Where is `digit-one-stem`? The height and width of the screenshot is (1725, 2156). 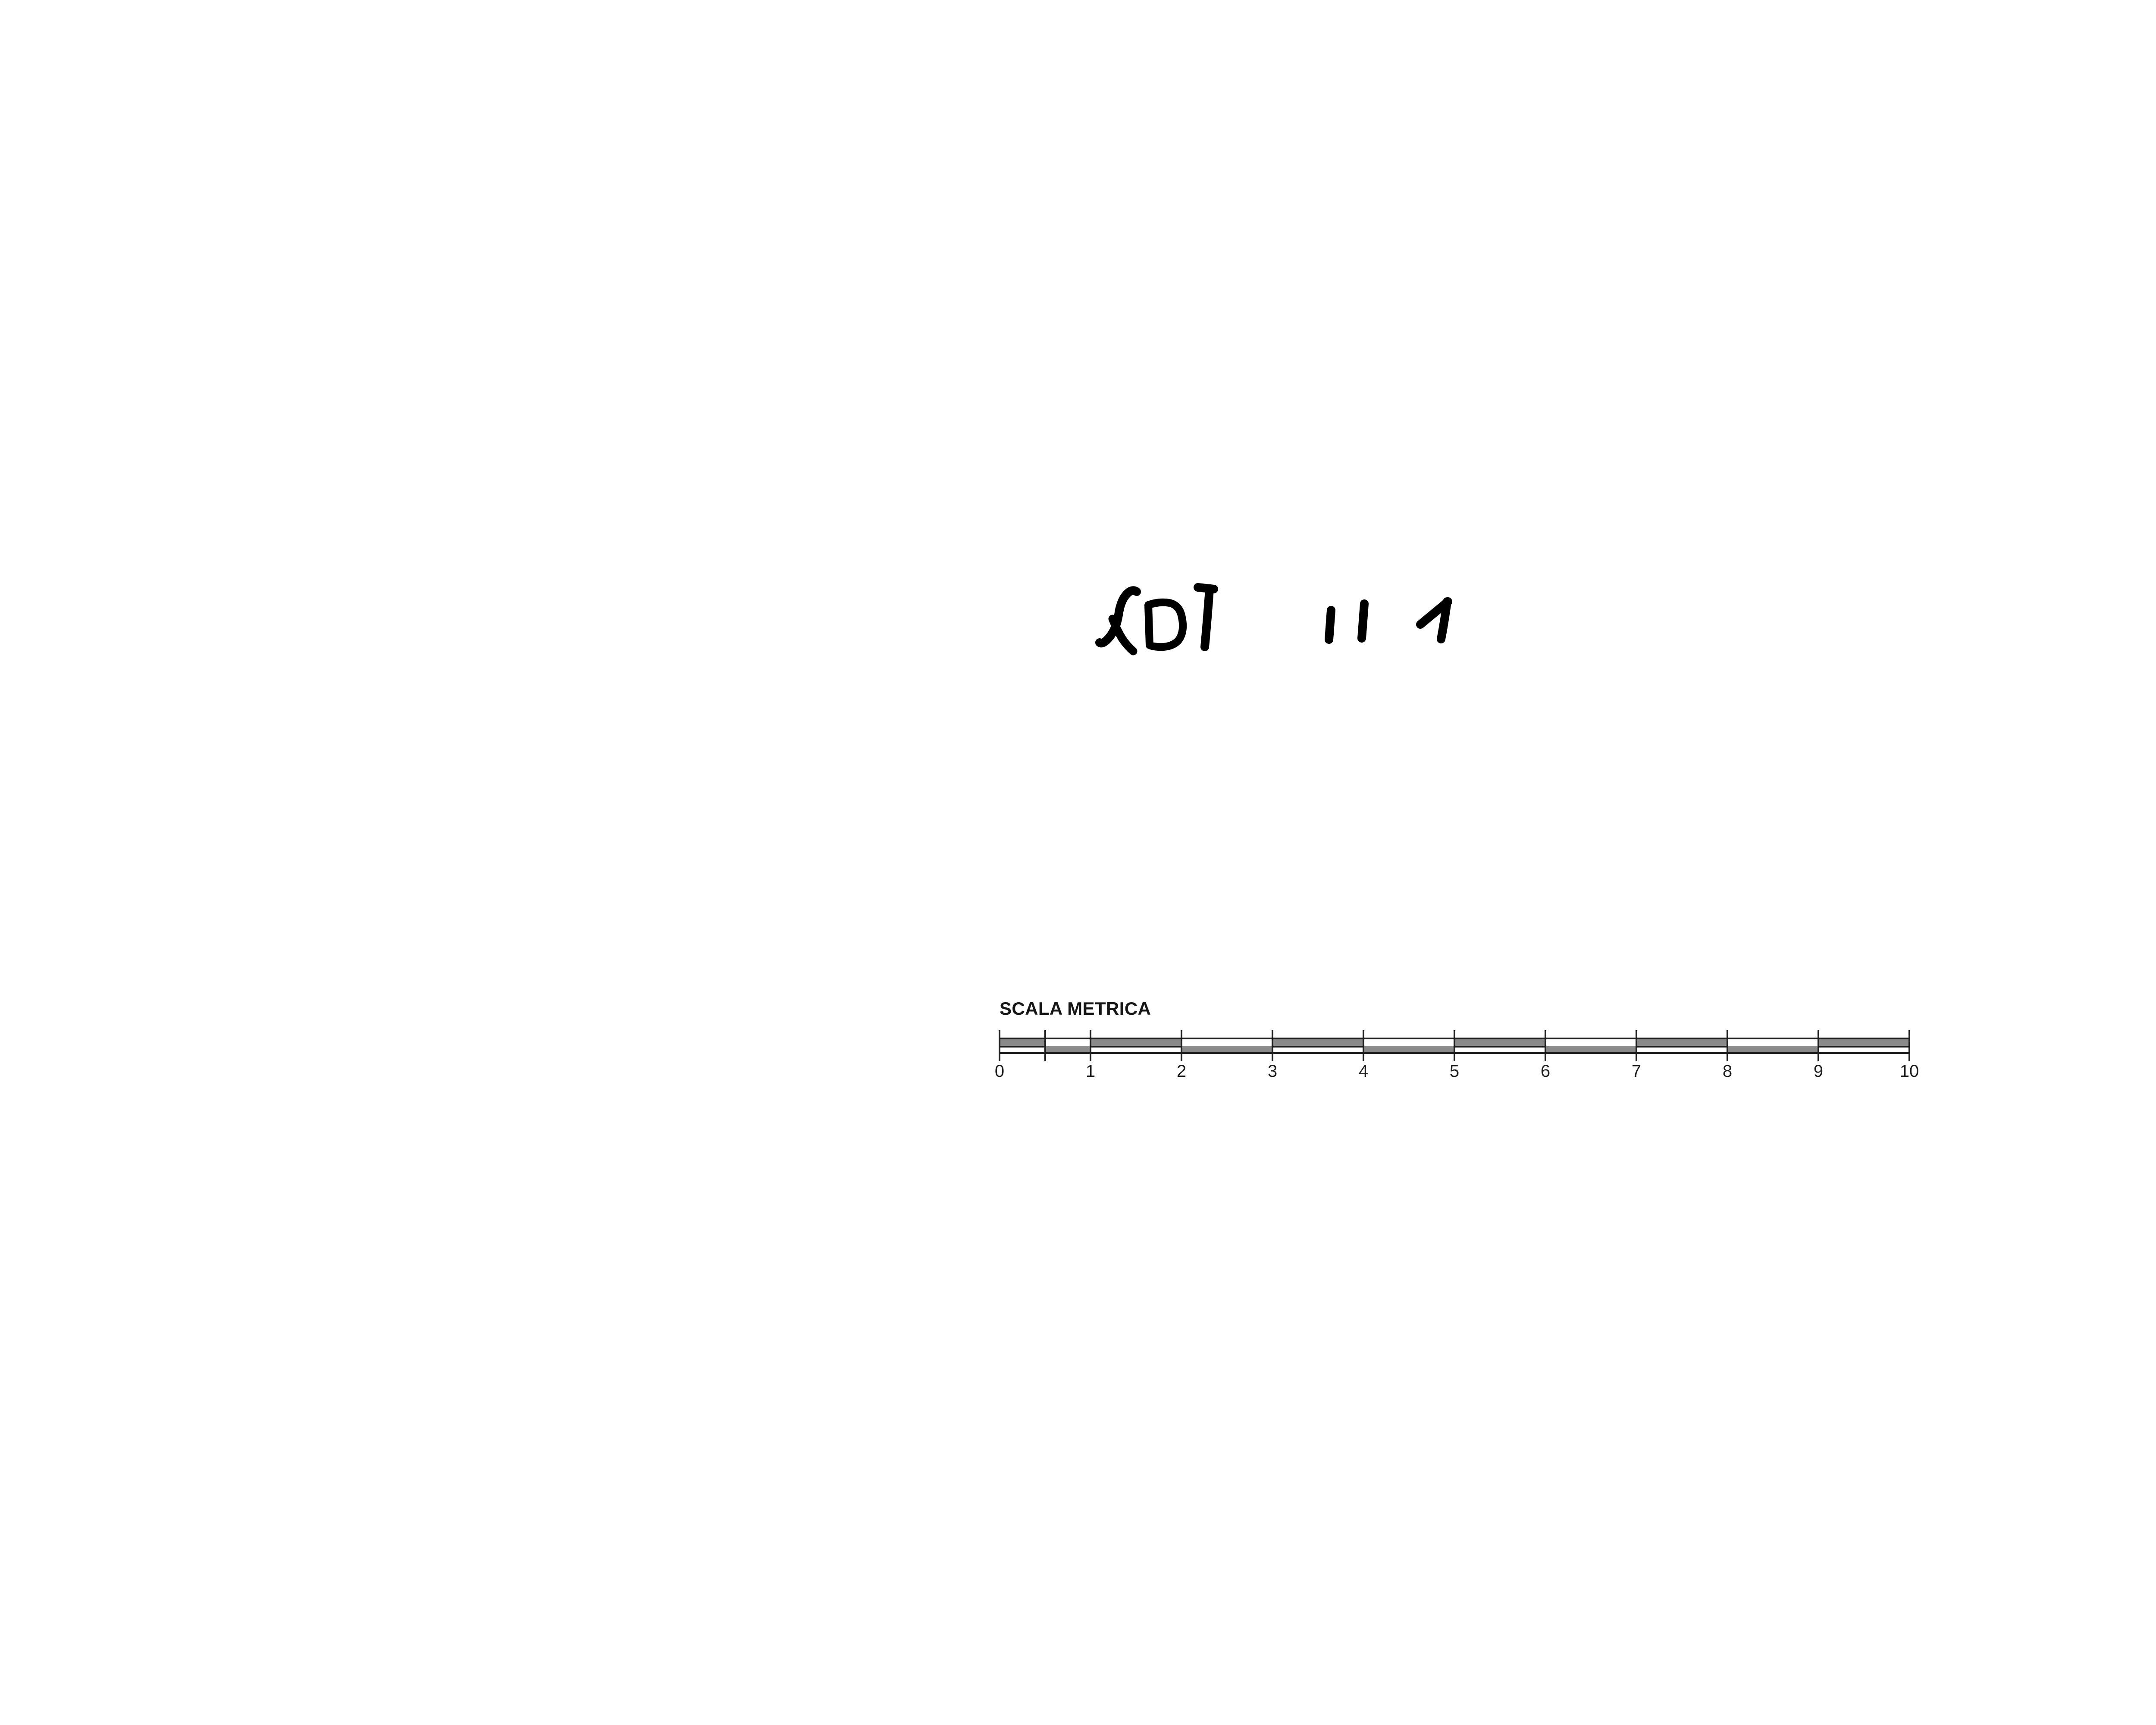 digit-one-stem is located at coordinates (1444, 620).